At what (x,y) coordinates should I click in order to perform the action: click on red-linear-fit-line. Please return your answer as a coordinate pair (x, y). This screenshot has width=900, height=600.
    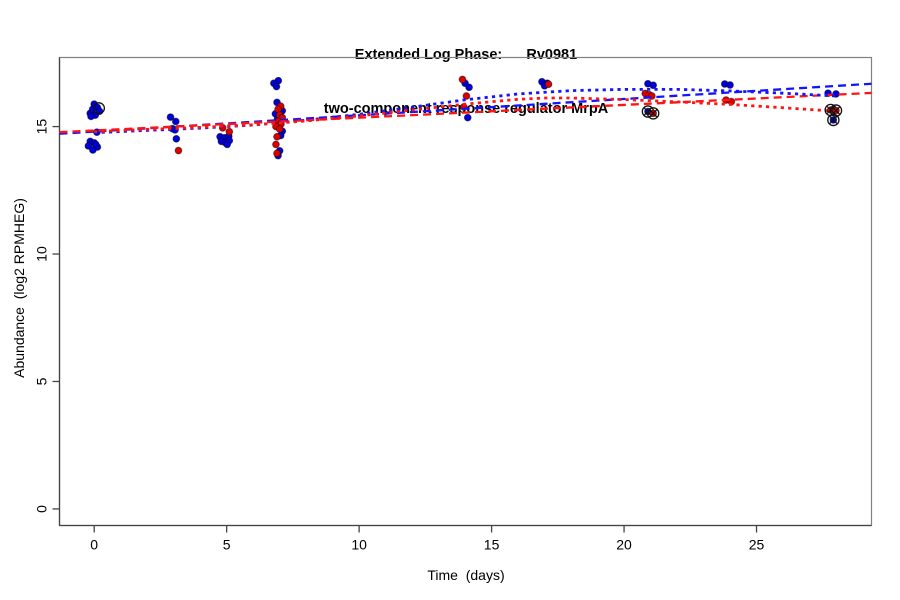
    Looking at the image, I should click on (465, 112).